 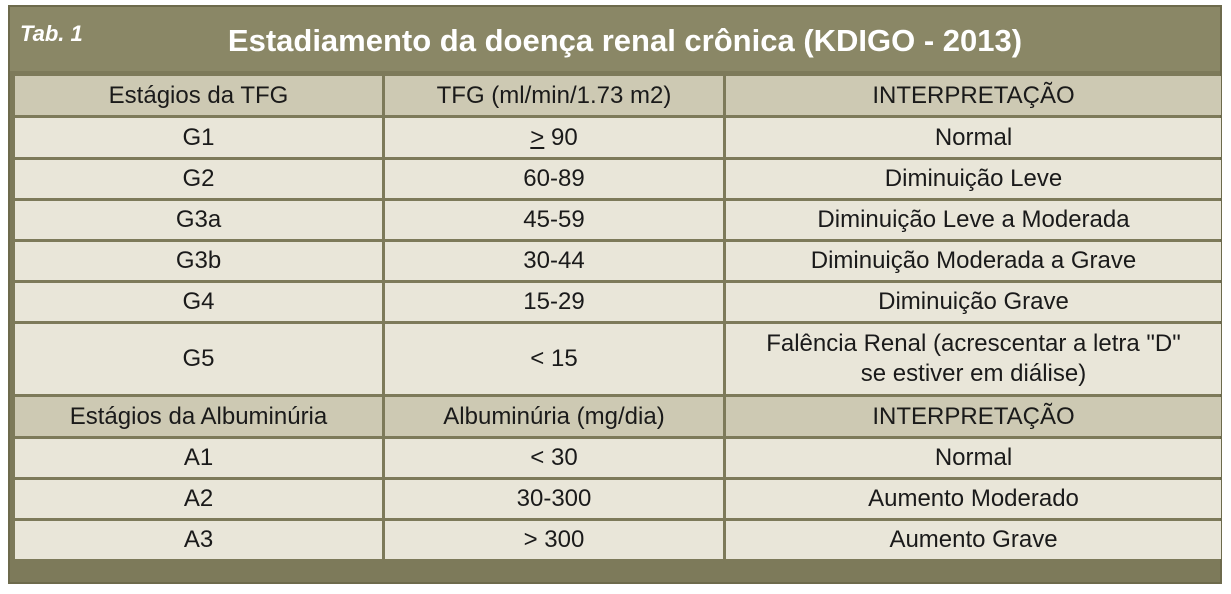 I want to click on stage-cell: G5, so click(x=198, y=359).